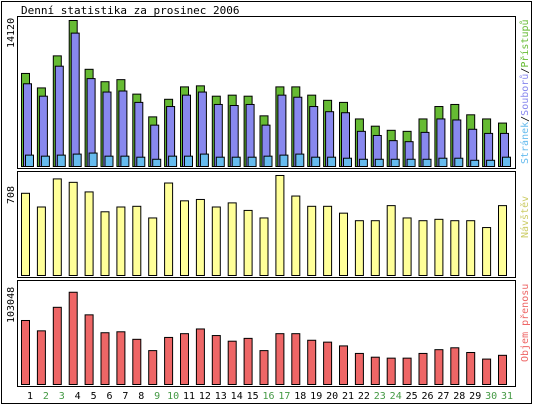 The height and width of the screenshot is (405, 533). What do you see at coordinates (525, 43) in the screenshot?
I see `legend-pristupu: Přístupů` at bounding box center [525, 43].